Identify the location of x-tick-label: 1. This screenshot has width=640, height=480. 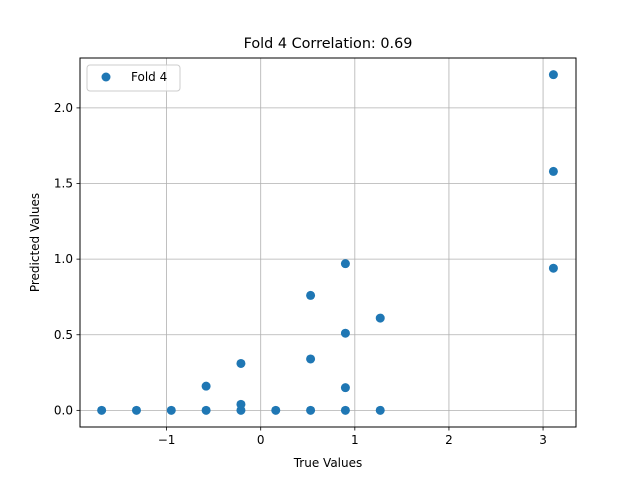
(355, 440).